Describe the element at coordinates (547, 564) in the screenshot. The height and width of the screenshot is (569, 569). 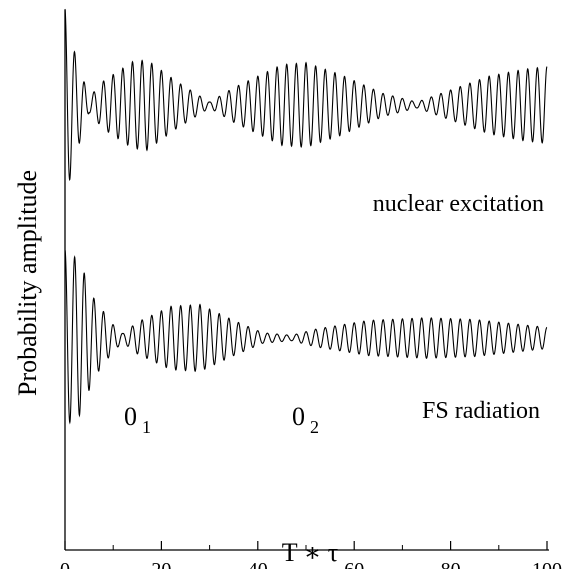
I see `x-tick-label-100: 100` at that location.